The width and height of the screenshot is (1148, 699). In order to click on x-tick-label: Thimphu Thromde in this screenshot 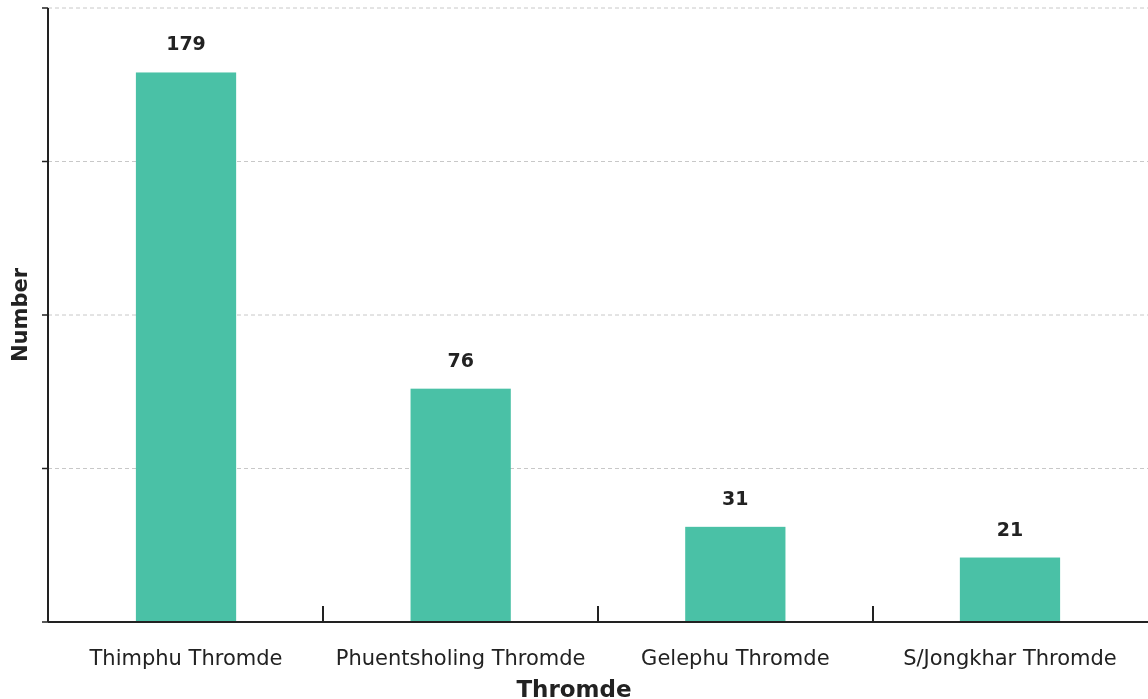, I will do `click(185, 658)`.